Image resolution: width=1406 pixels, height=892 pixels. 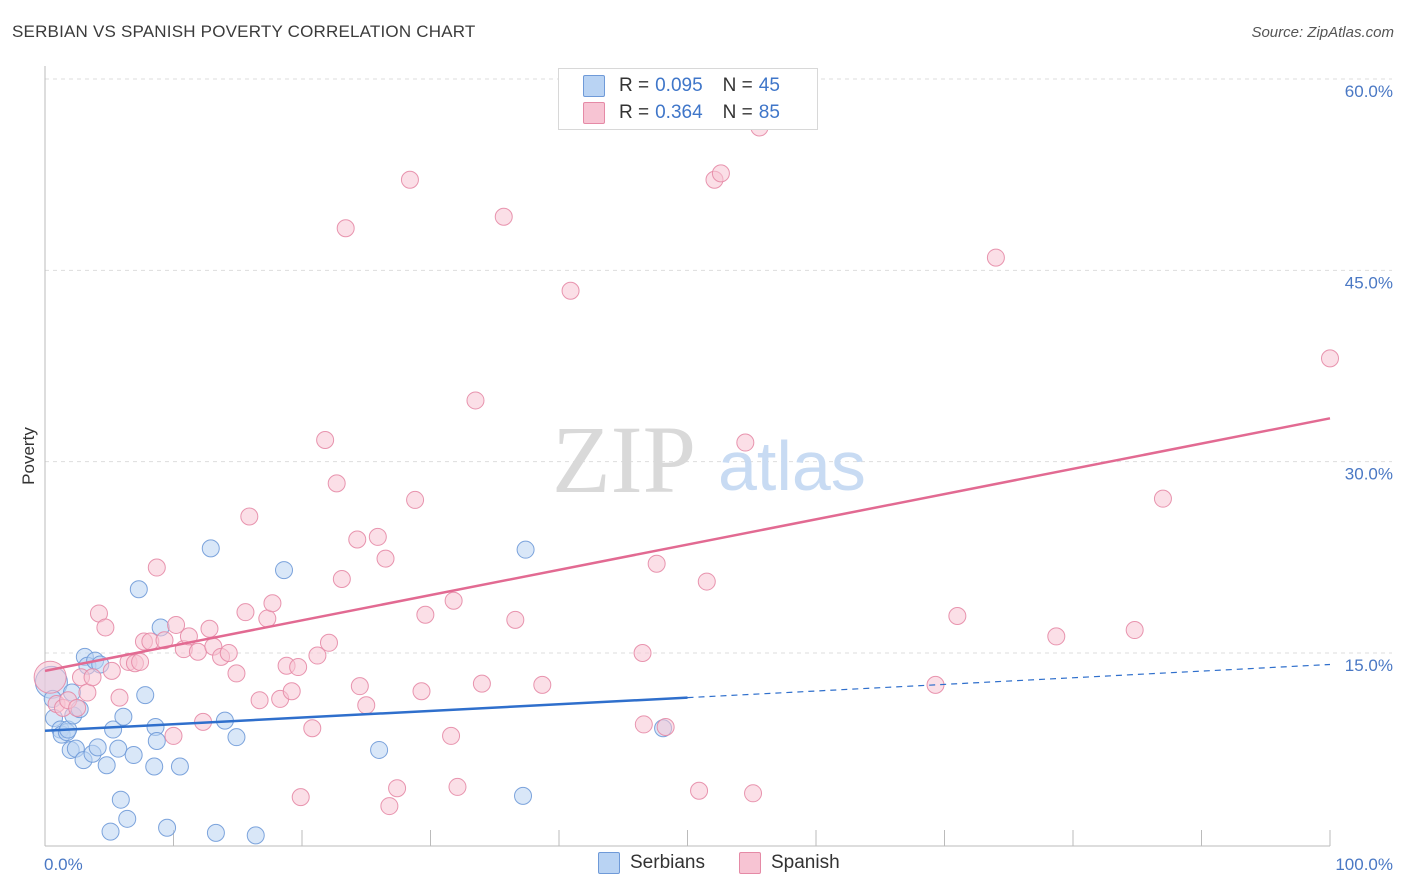 What do you see at coordinates (634, 112) in the screenshot?
I see `spanish-r-label: R =` at bounding box center [634, 112].